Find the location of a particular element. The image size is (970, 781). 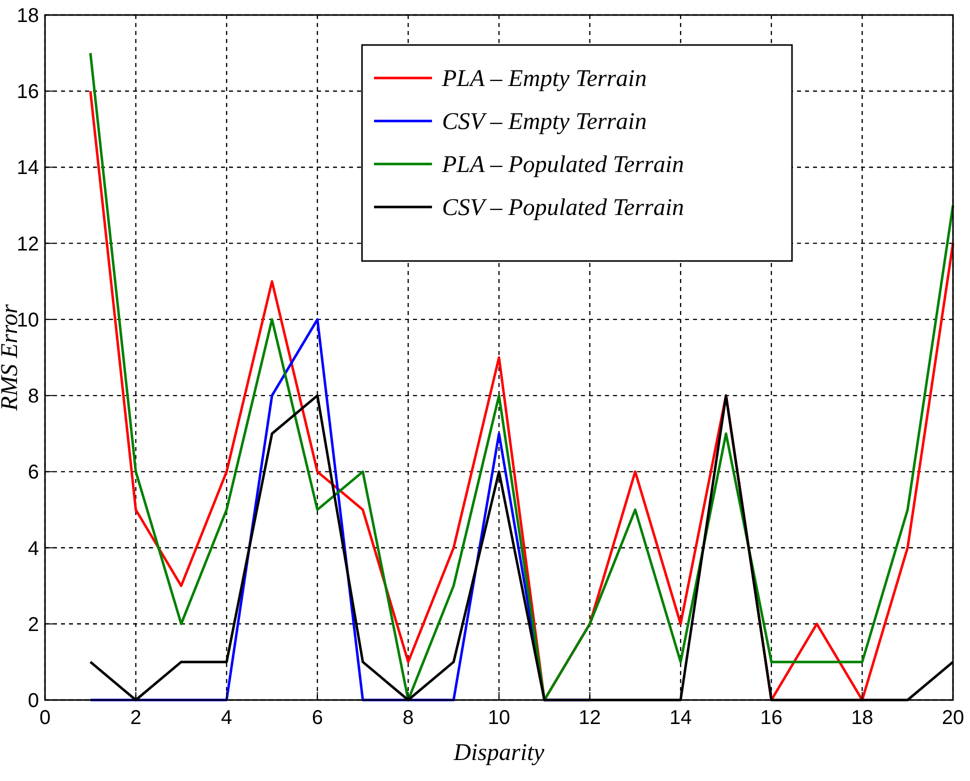

legend-label: PLA – Populated Terrain is located at coordinates (562, 165).